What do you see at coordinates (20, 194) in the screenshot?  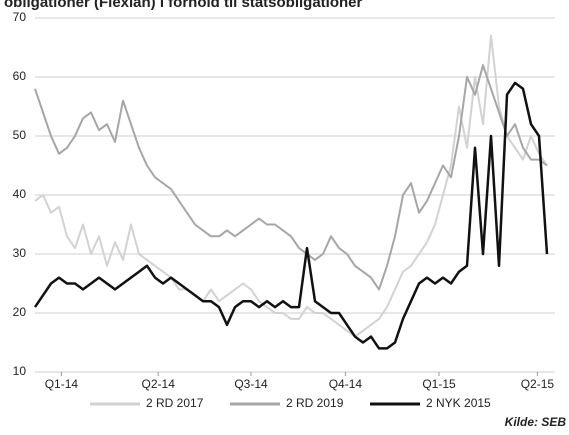 I see `y-tick-label: 40` at bounding box center [20, 194].